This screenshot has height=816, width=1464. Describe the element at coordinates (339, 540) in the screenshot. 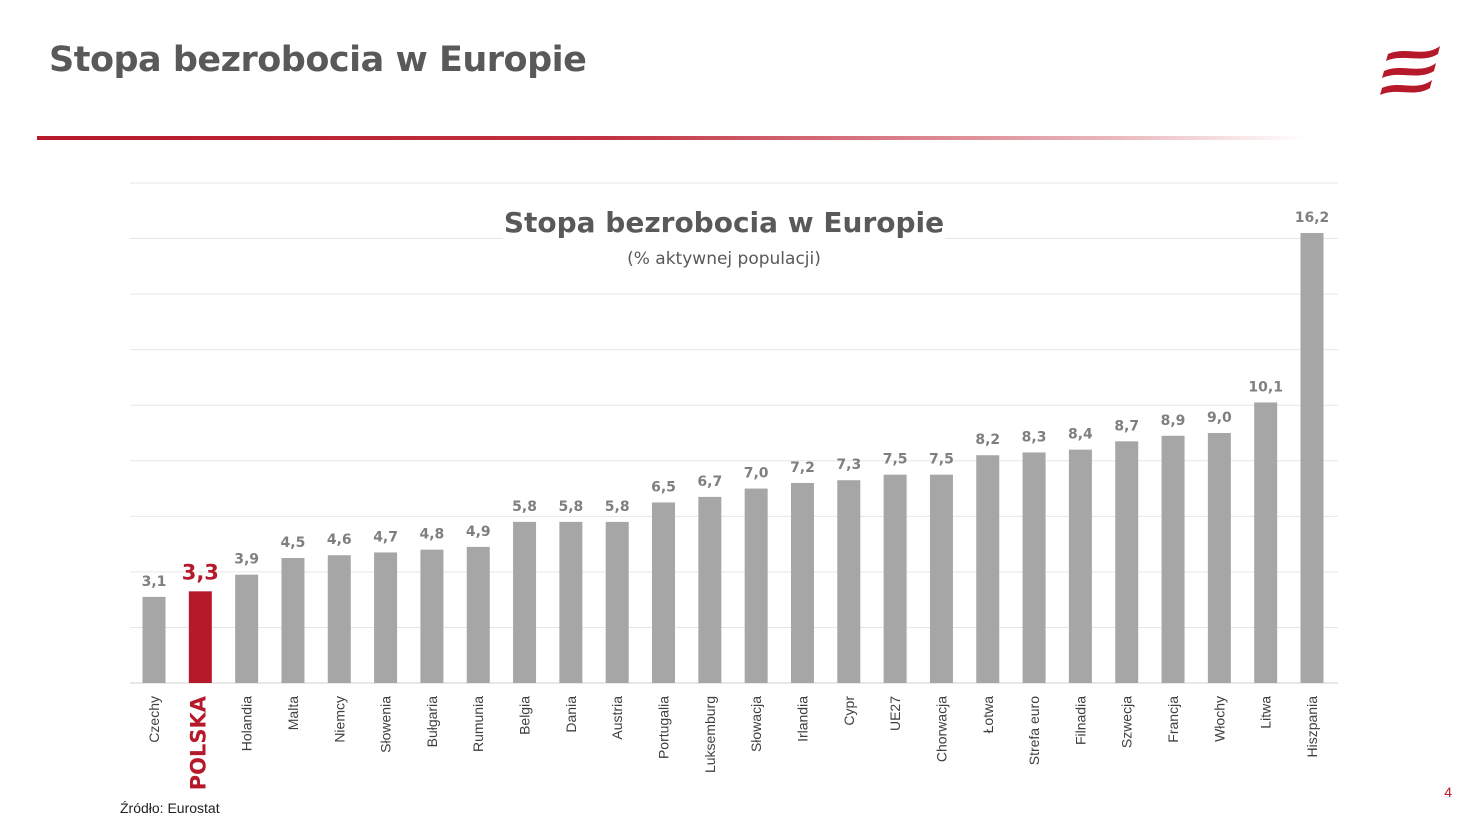

I see `value-label-4: 4,6` at that location.